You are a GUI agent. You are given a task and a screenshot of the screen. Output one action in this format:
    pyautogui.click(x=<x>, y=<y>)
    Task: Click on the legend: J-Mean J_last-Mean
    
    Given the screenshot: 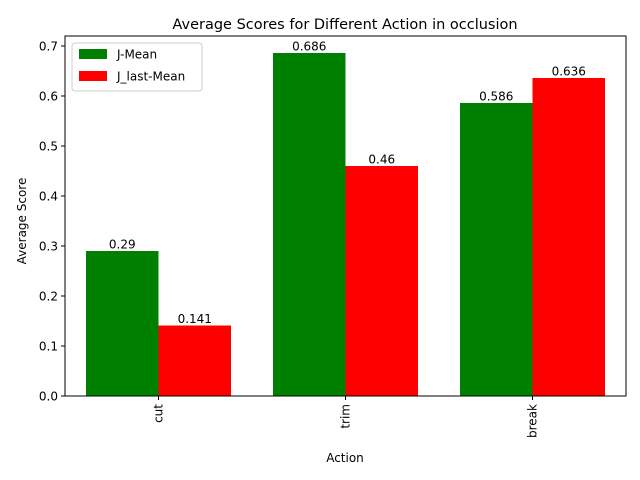 What is the action you would take?
    pyautogui.click(x=137, y=67)
    